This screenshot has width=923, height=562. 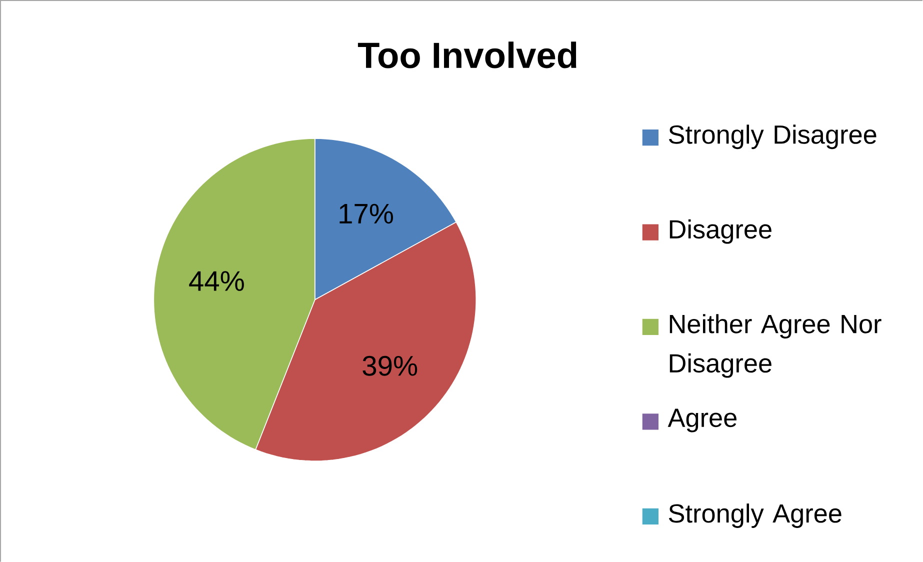 I want to click on legend-label: Strongly Agree, so click(x=755, y=515).